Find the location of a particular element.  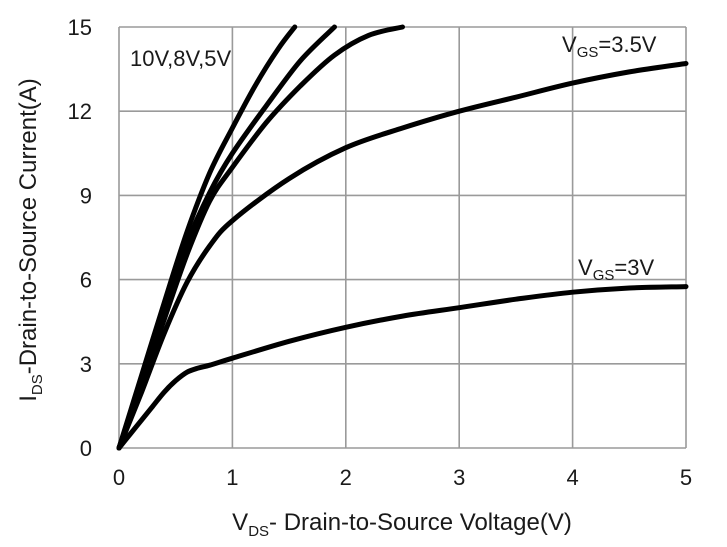

label-vgs-3-5: VGS=3.5V is located at coordinates (609, 46).